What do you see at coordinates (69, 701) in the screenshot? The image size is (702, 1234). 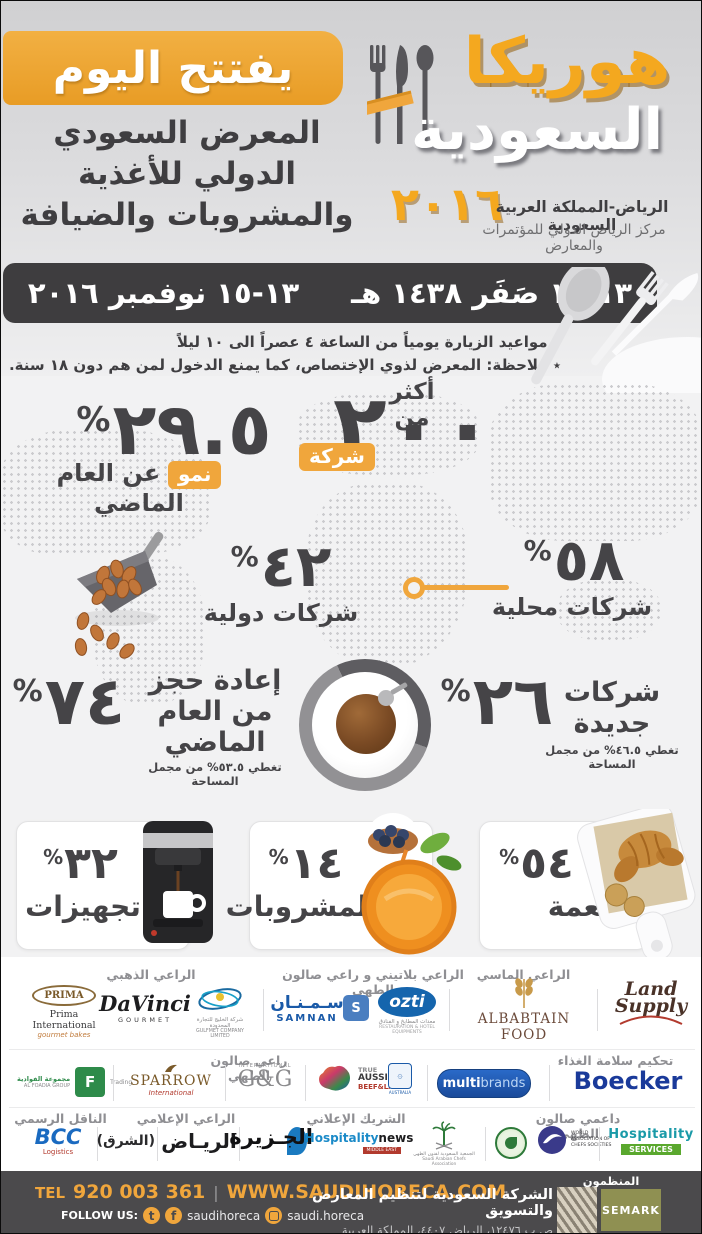 I see `stat-rebook-value: % ٧٤` at bounding box center [69, 701].